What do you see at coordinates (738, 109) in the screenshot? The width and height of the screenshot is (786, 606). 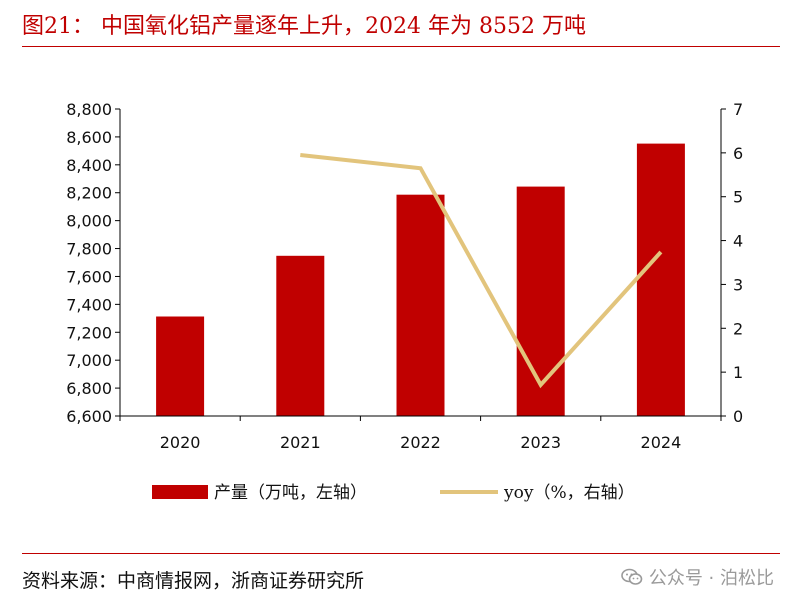 I see `right-tick-label: 7` at bounding box center [738, 109].